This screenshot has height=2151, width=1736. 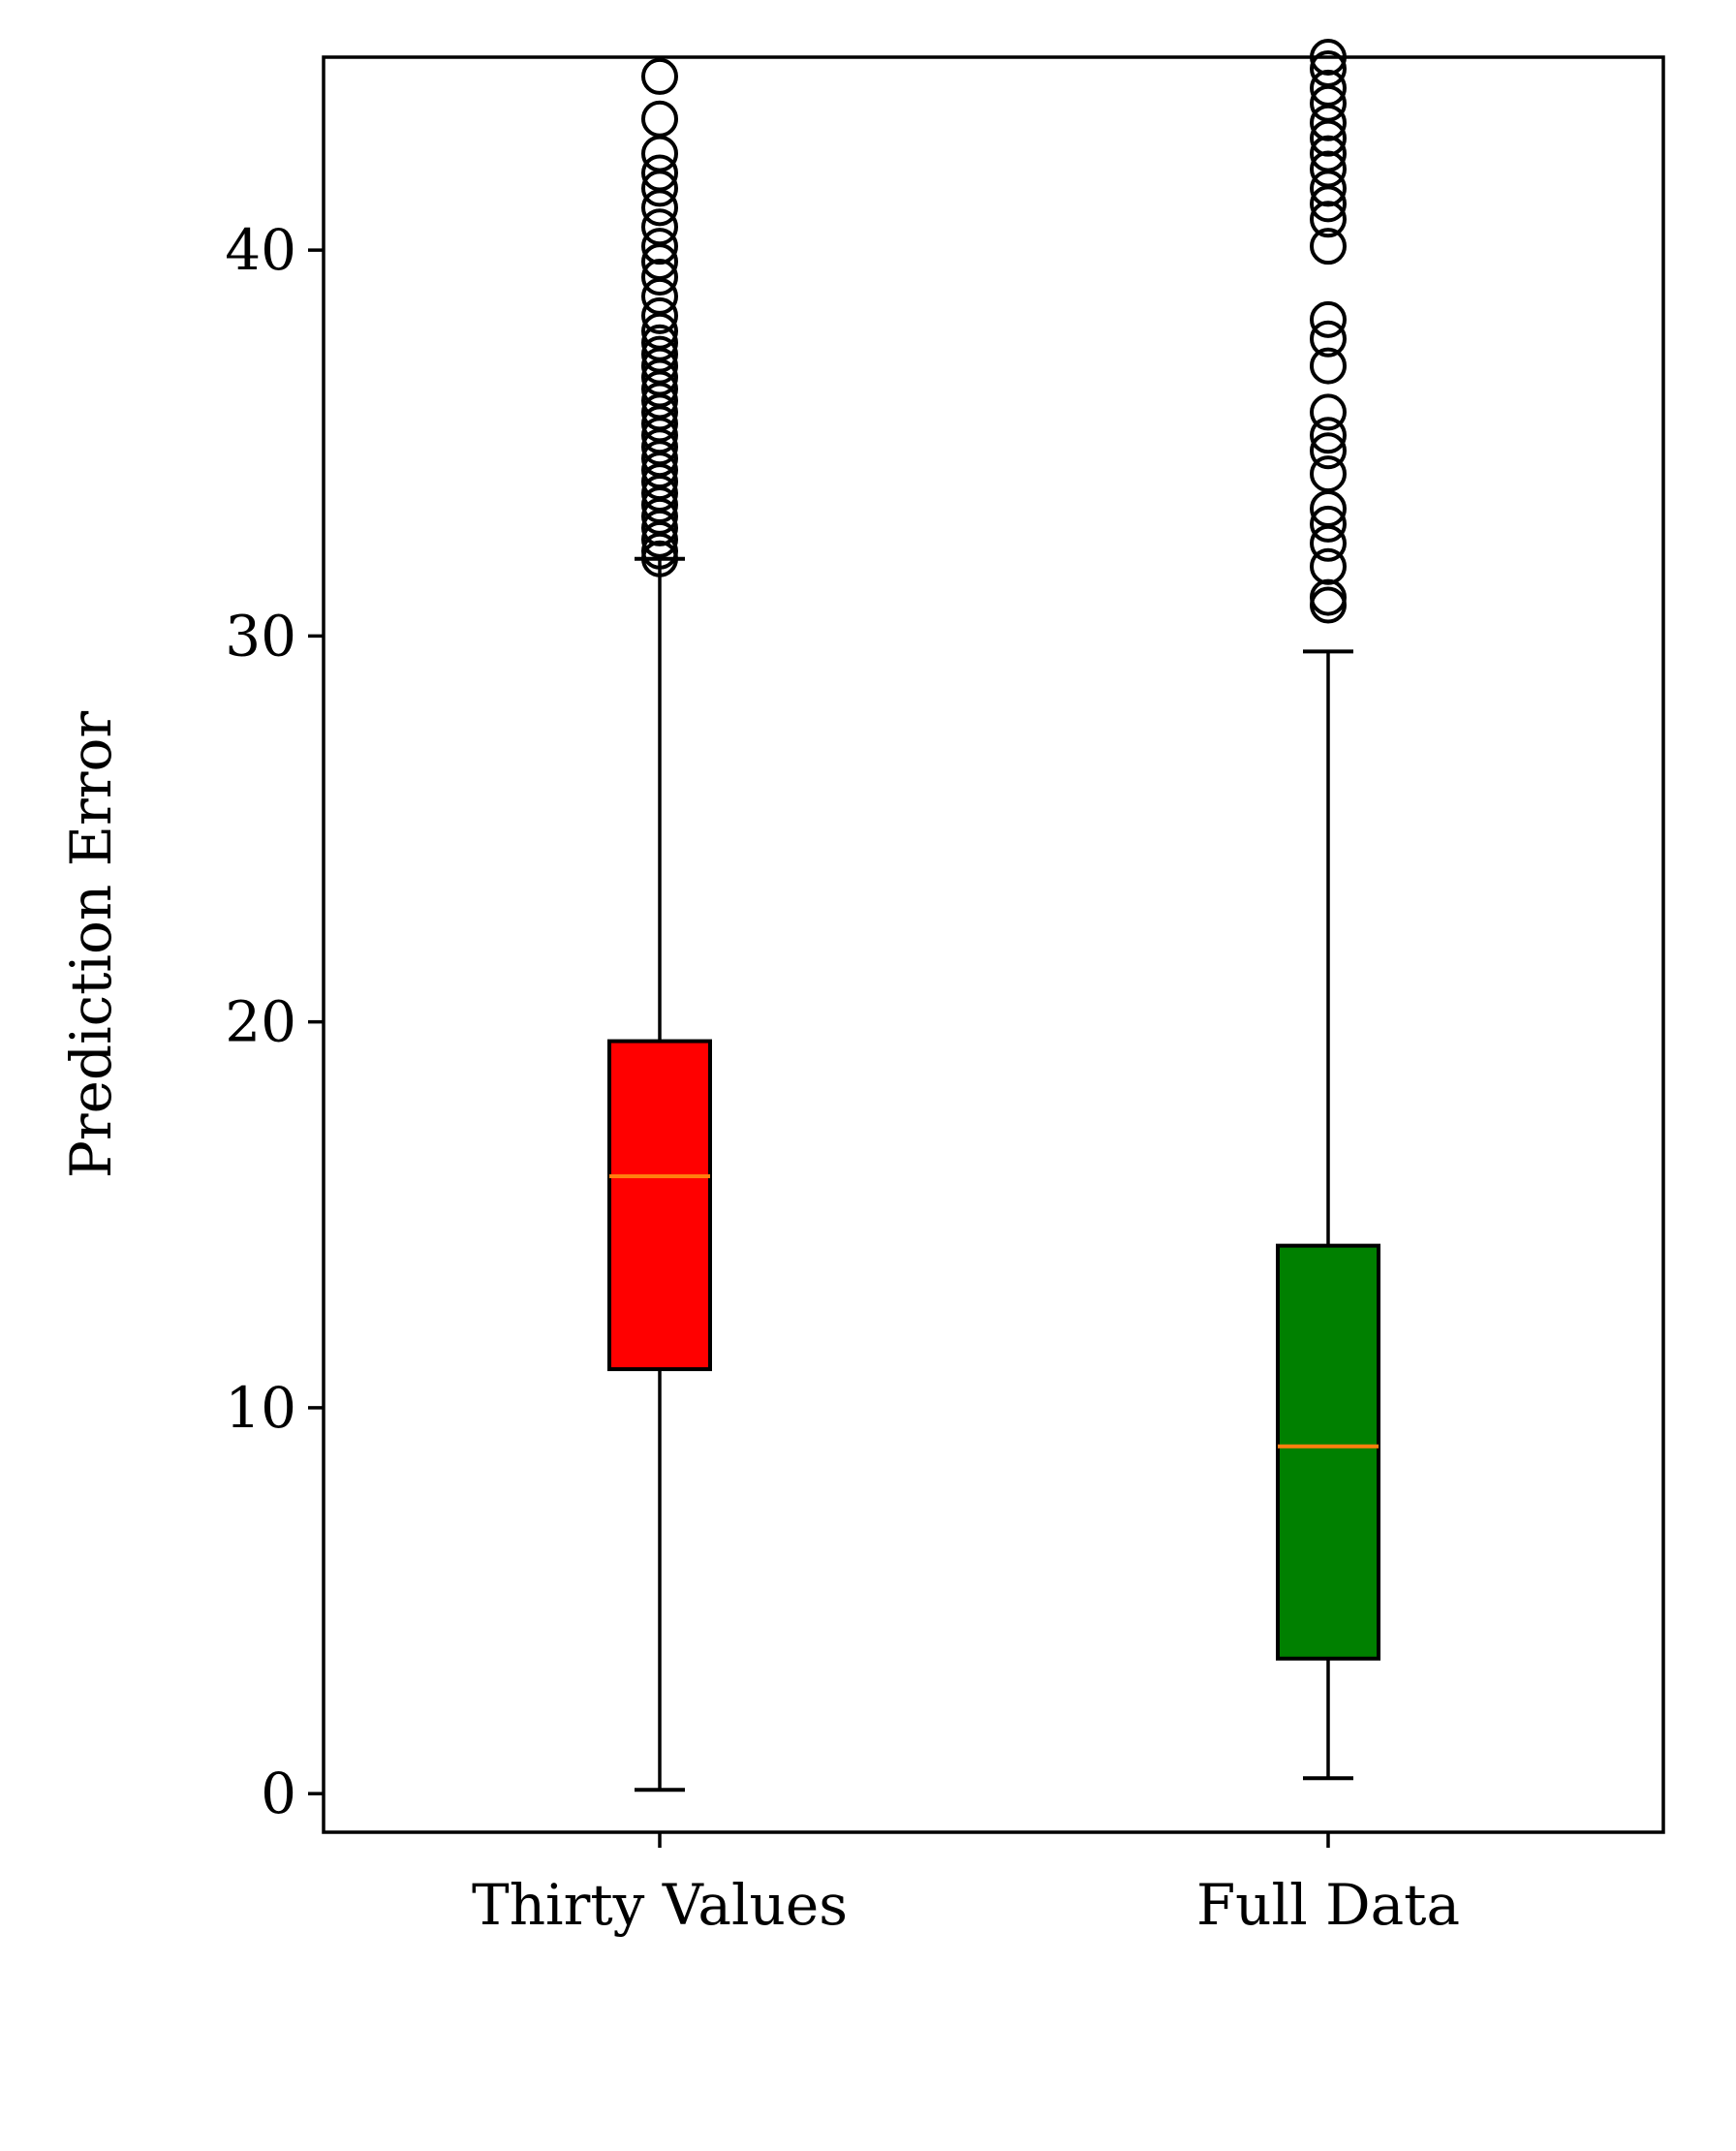 What do you see at coordinates (260, 636) in the screenshot?
I see `y-tick-label: 30` at bounding box center [260, 636].